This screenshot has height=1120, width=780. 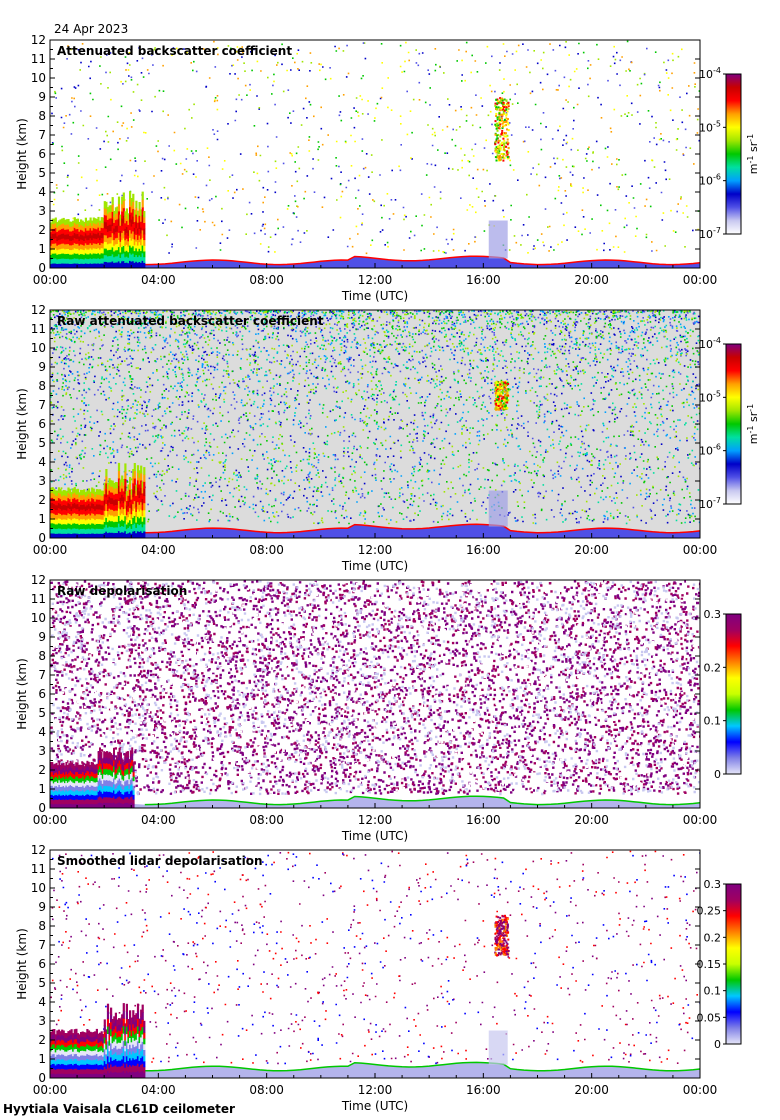 I want to click on y-tick-label: 2, so click(x=42, y=770).